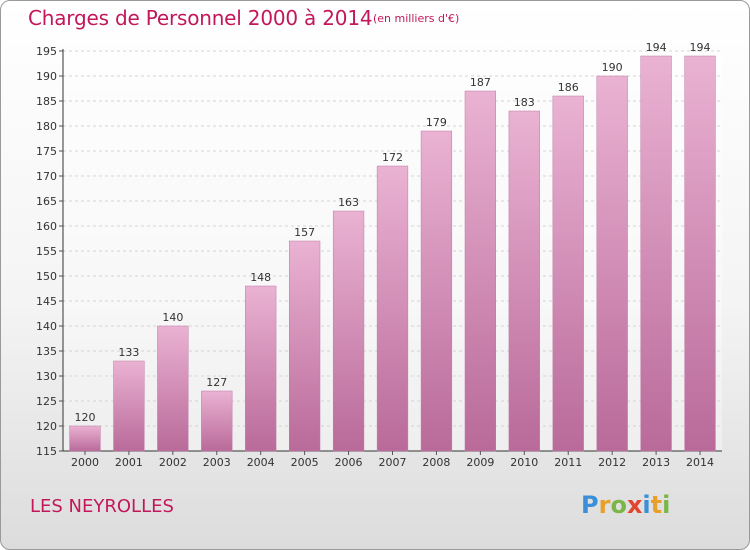 The width and height of the screenshot is (750, 550). Describe the element at coordinates (46, 126) in the screenshot. I see `y-tick-label: 180` at that location.